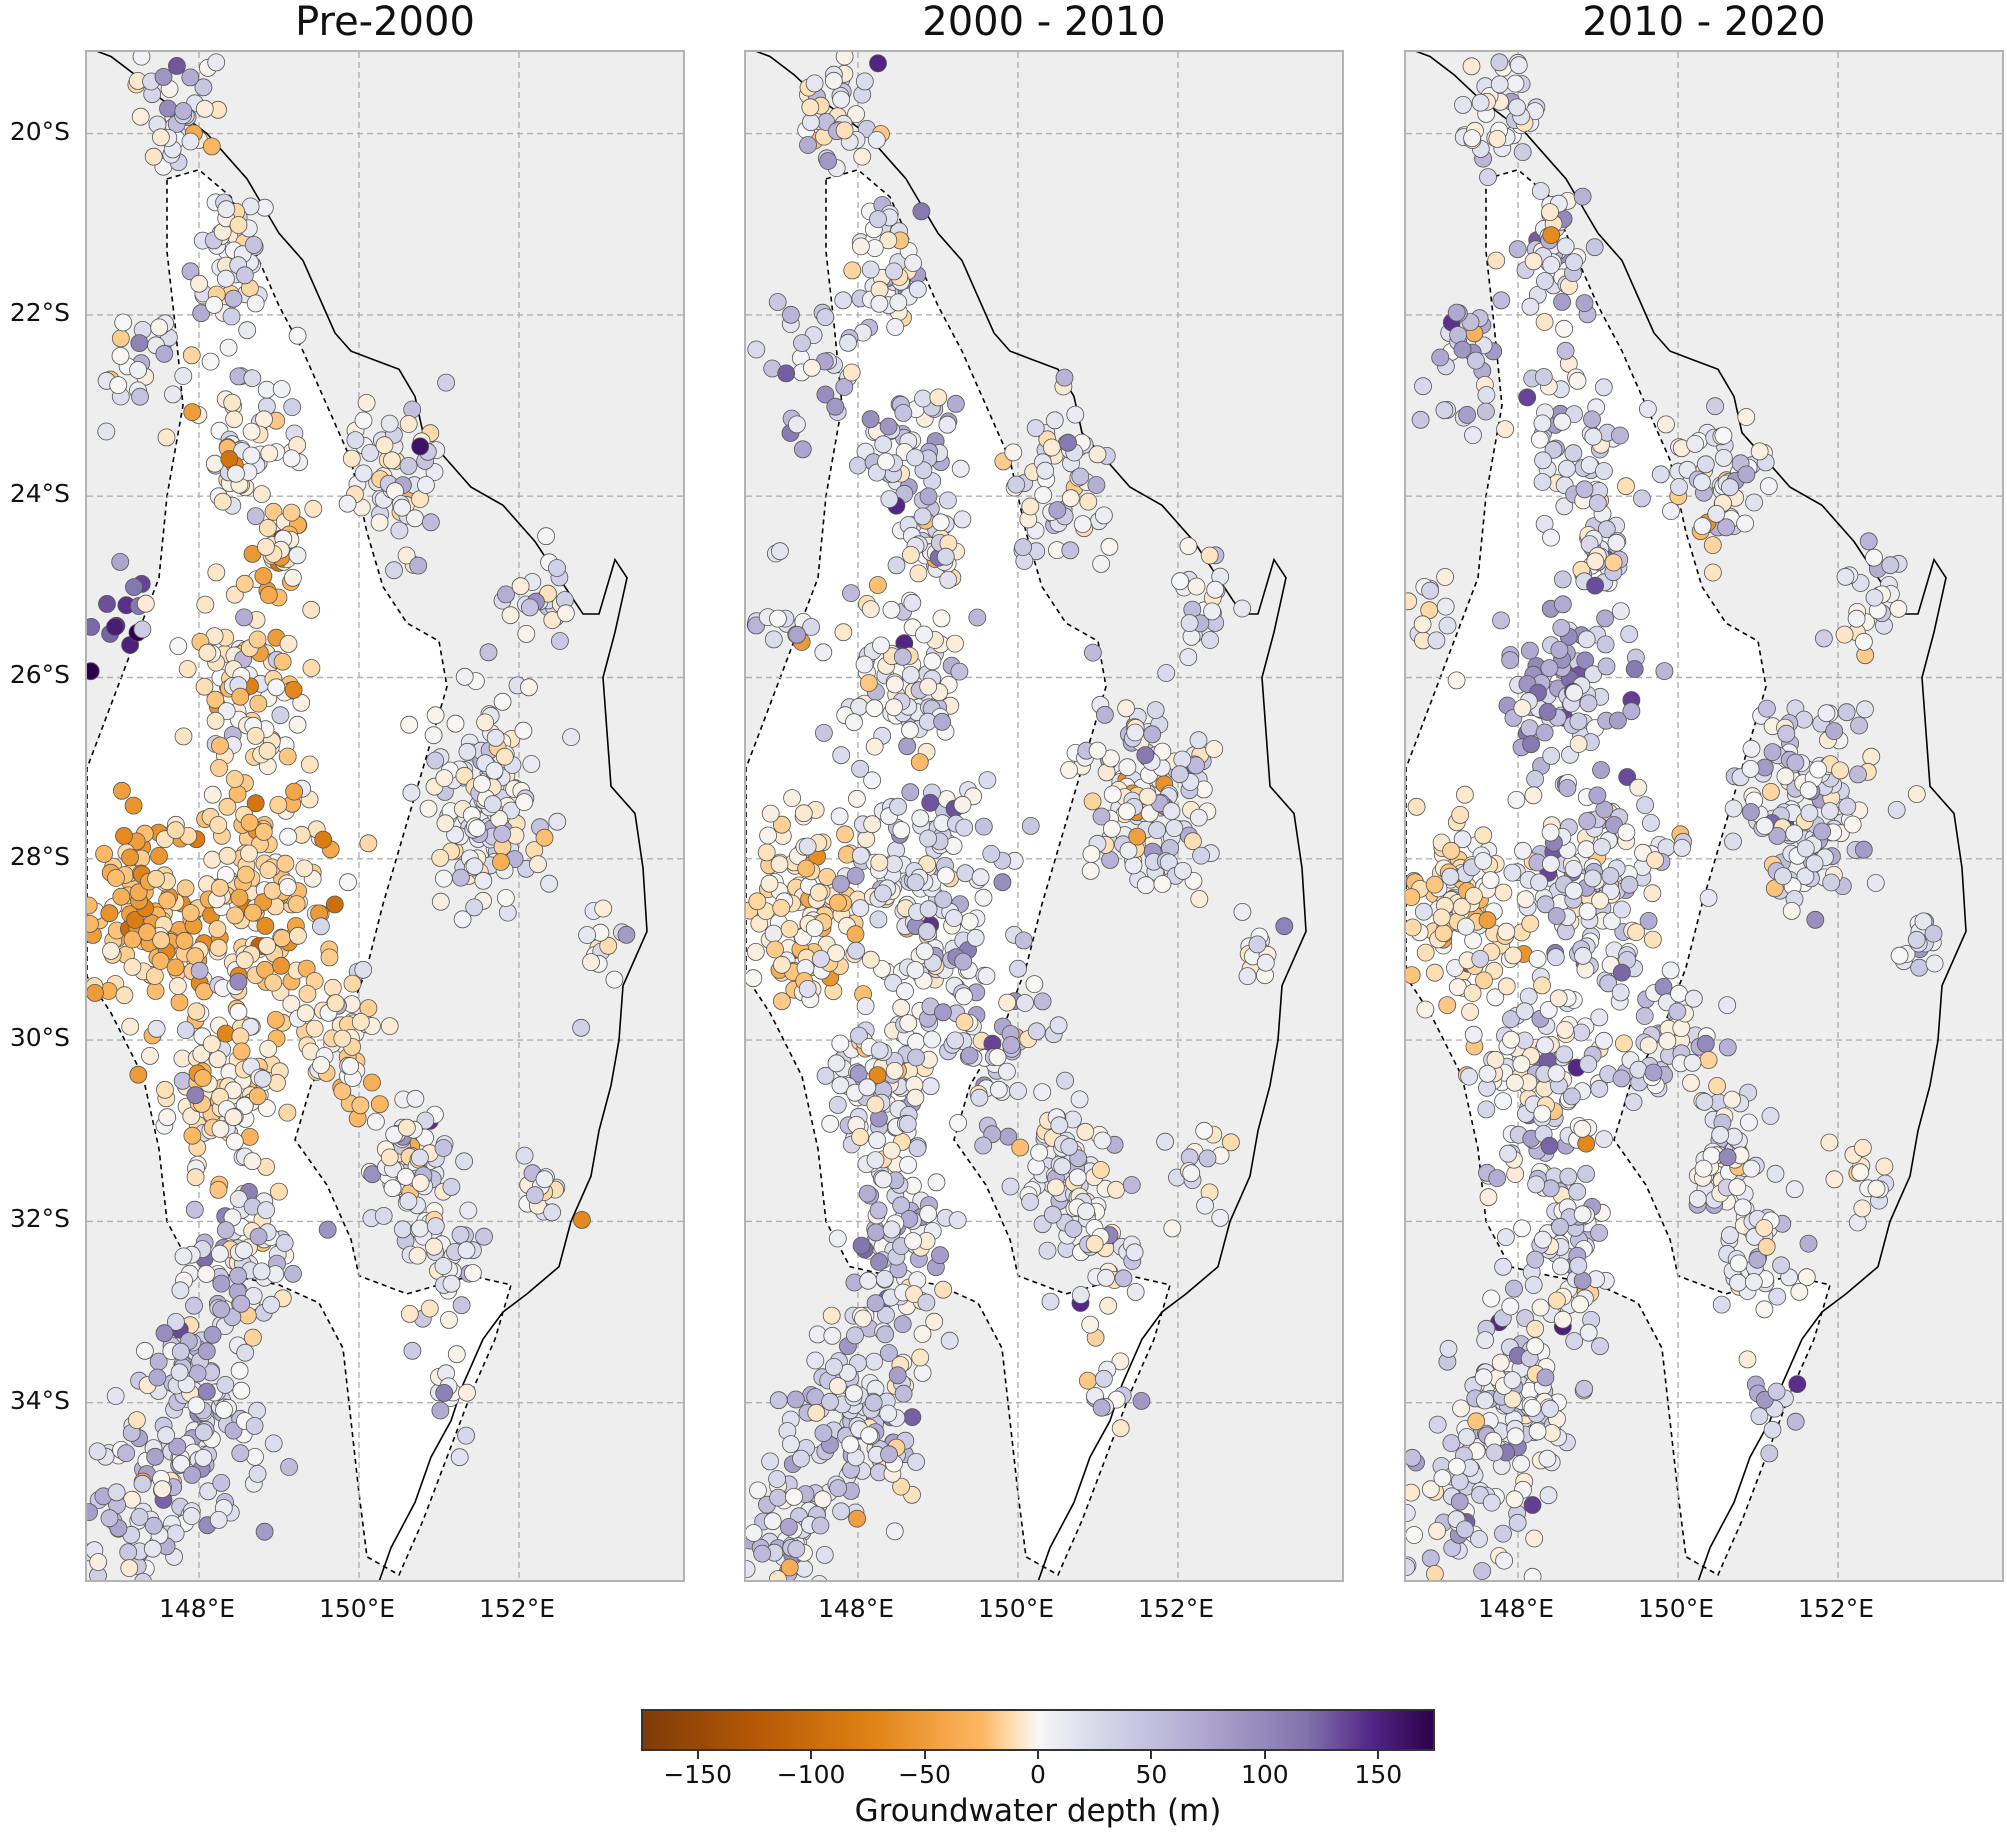 This screenshot has height=1836, width=2007. I want to click on longitude-tick-label: 150°E, so click(356, 1608).